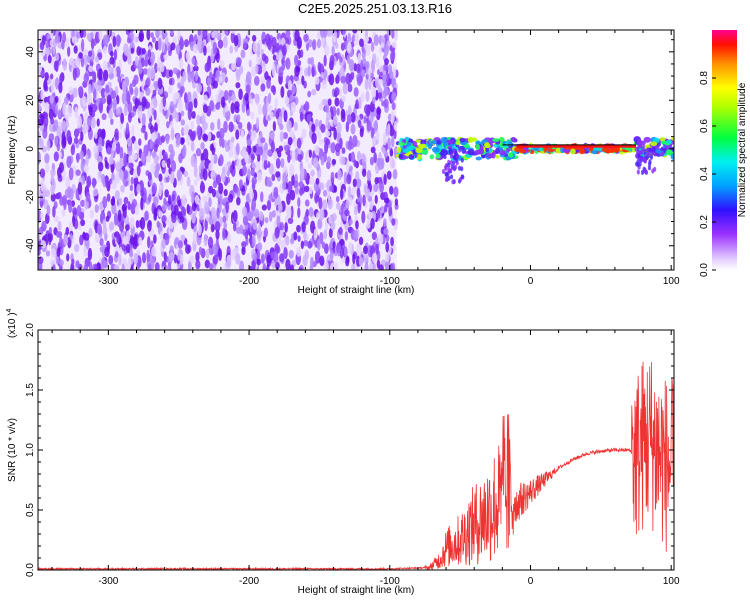 This screenshot has width=750, height=600. I want to click on colorbar-ticks: 0.0 0.2 0.4 0.6 0.8, so click(707, 174).